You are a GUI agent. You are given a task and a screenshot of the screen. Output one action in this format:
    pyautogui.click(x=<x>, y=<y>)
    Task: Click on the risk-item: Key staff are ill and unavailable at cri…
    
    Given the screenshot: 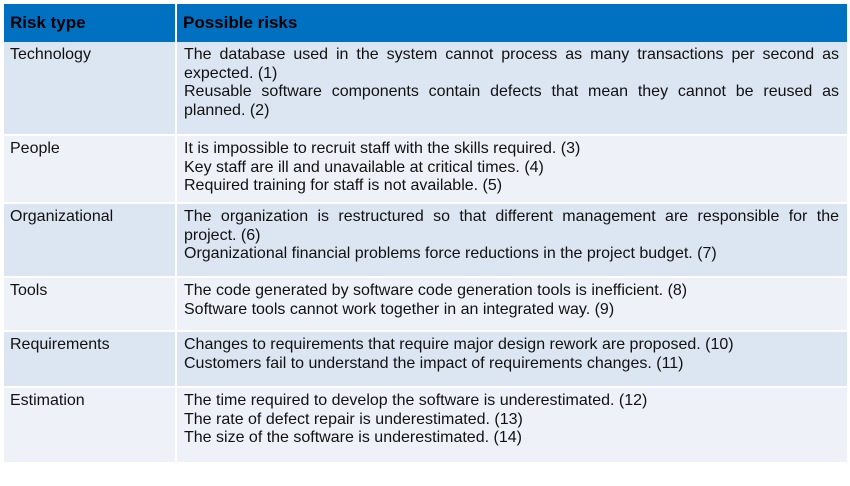 What is the action you would take?
    pyautogui.click(x=364, y=167)
    